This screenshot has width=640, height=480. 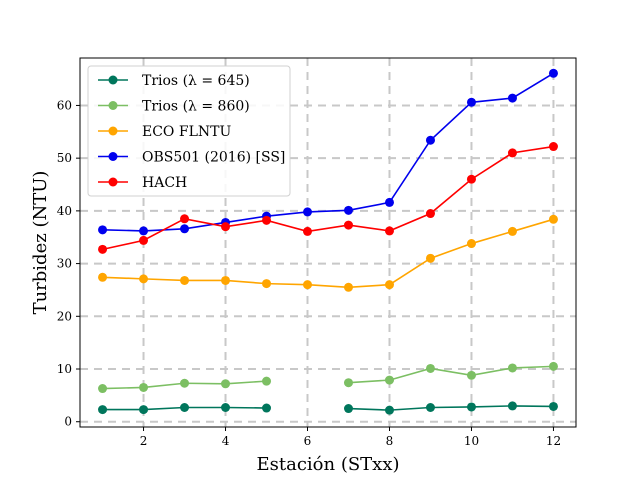 I want to click on legend-label: HACH, so click(x=164, y=183).